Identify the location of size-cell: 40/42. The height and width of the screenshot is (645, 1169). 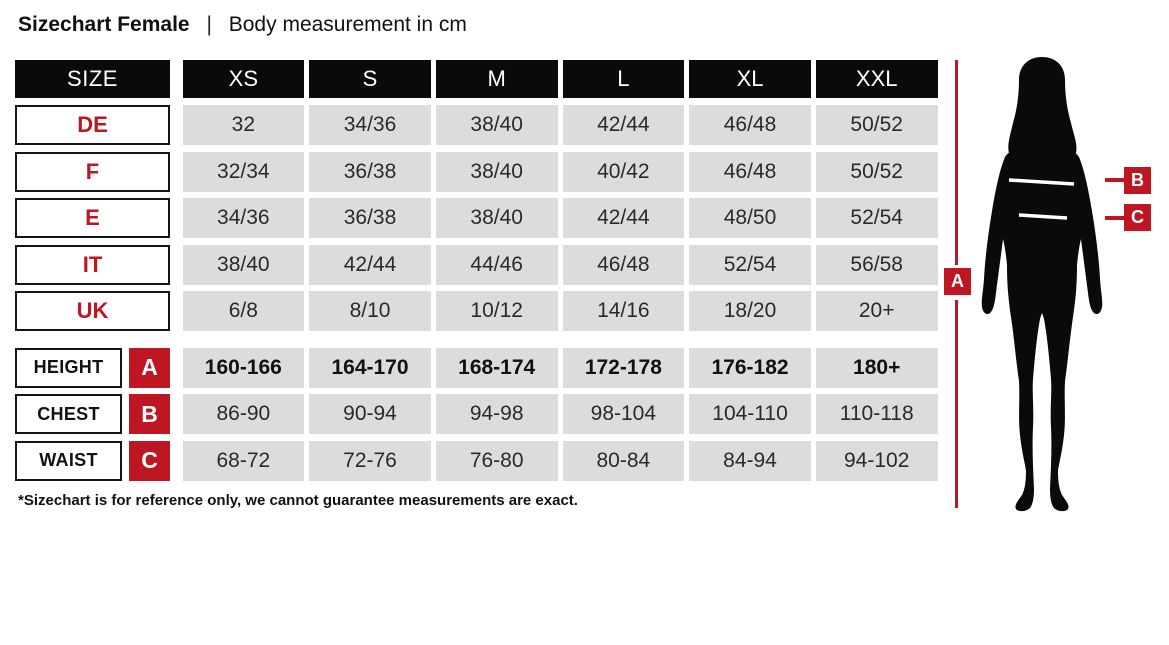
(623, 171).